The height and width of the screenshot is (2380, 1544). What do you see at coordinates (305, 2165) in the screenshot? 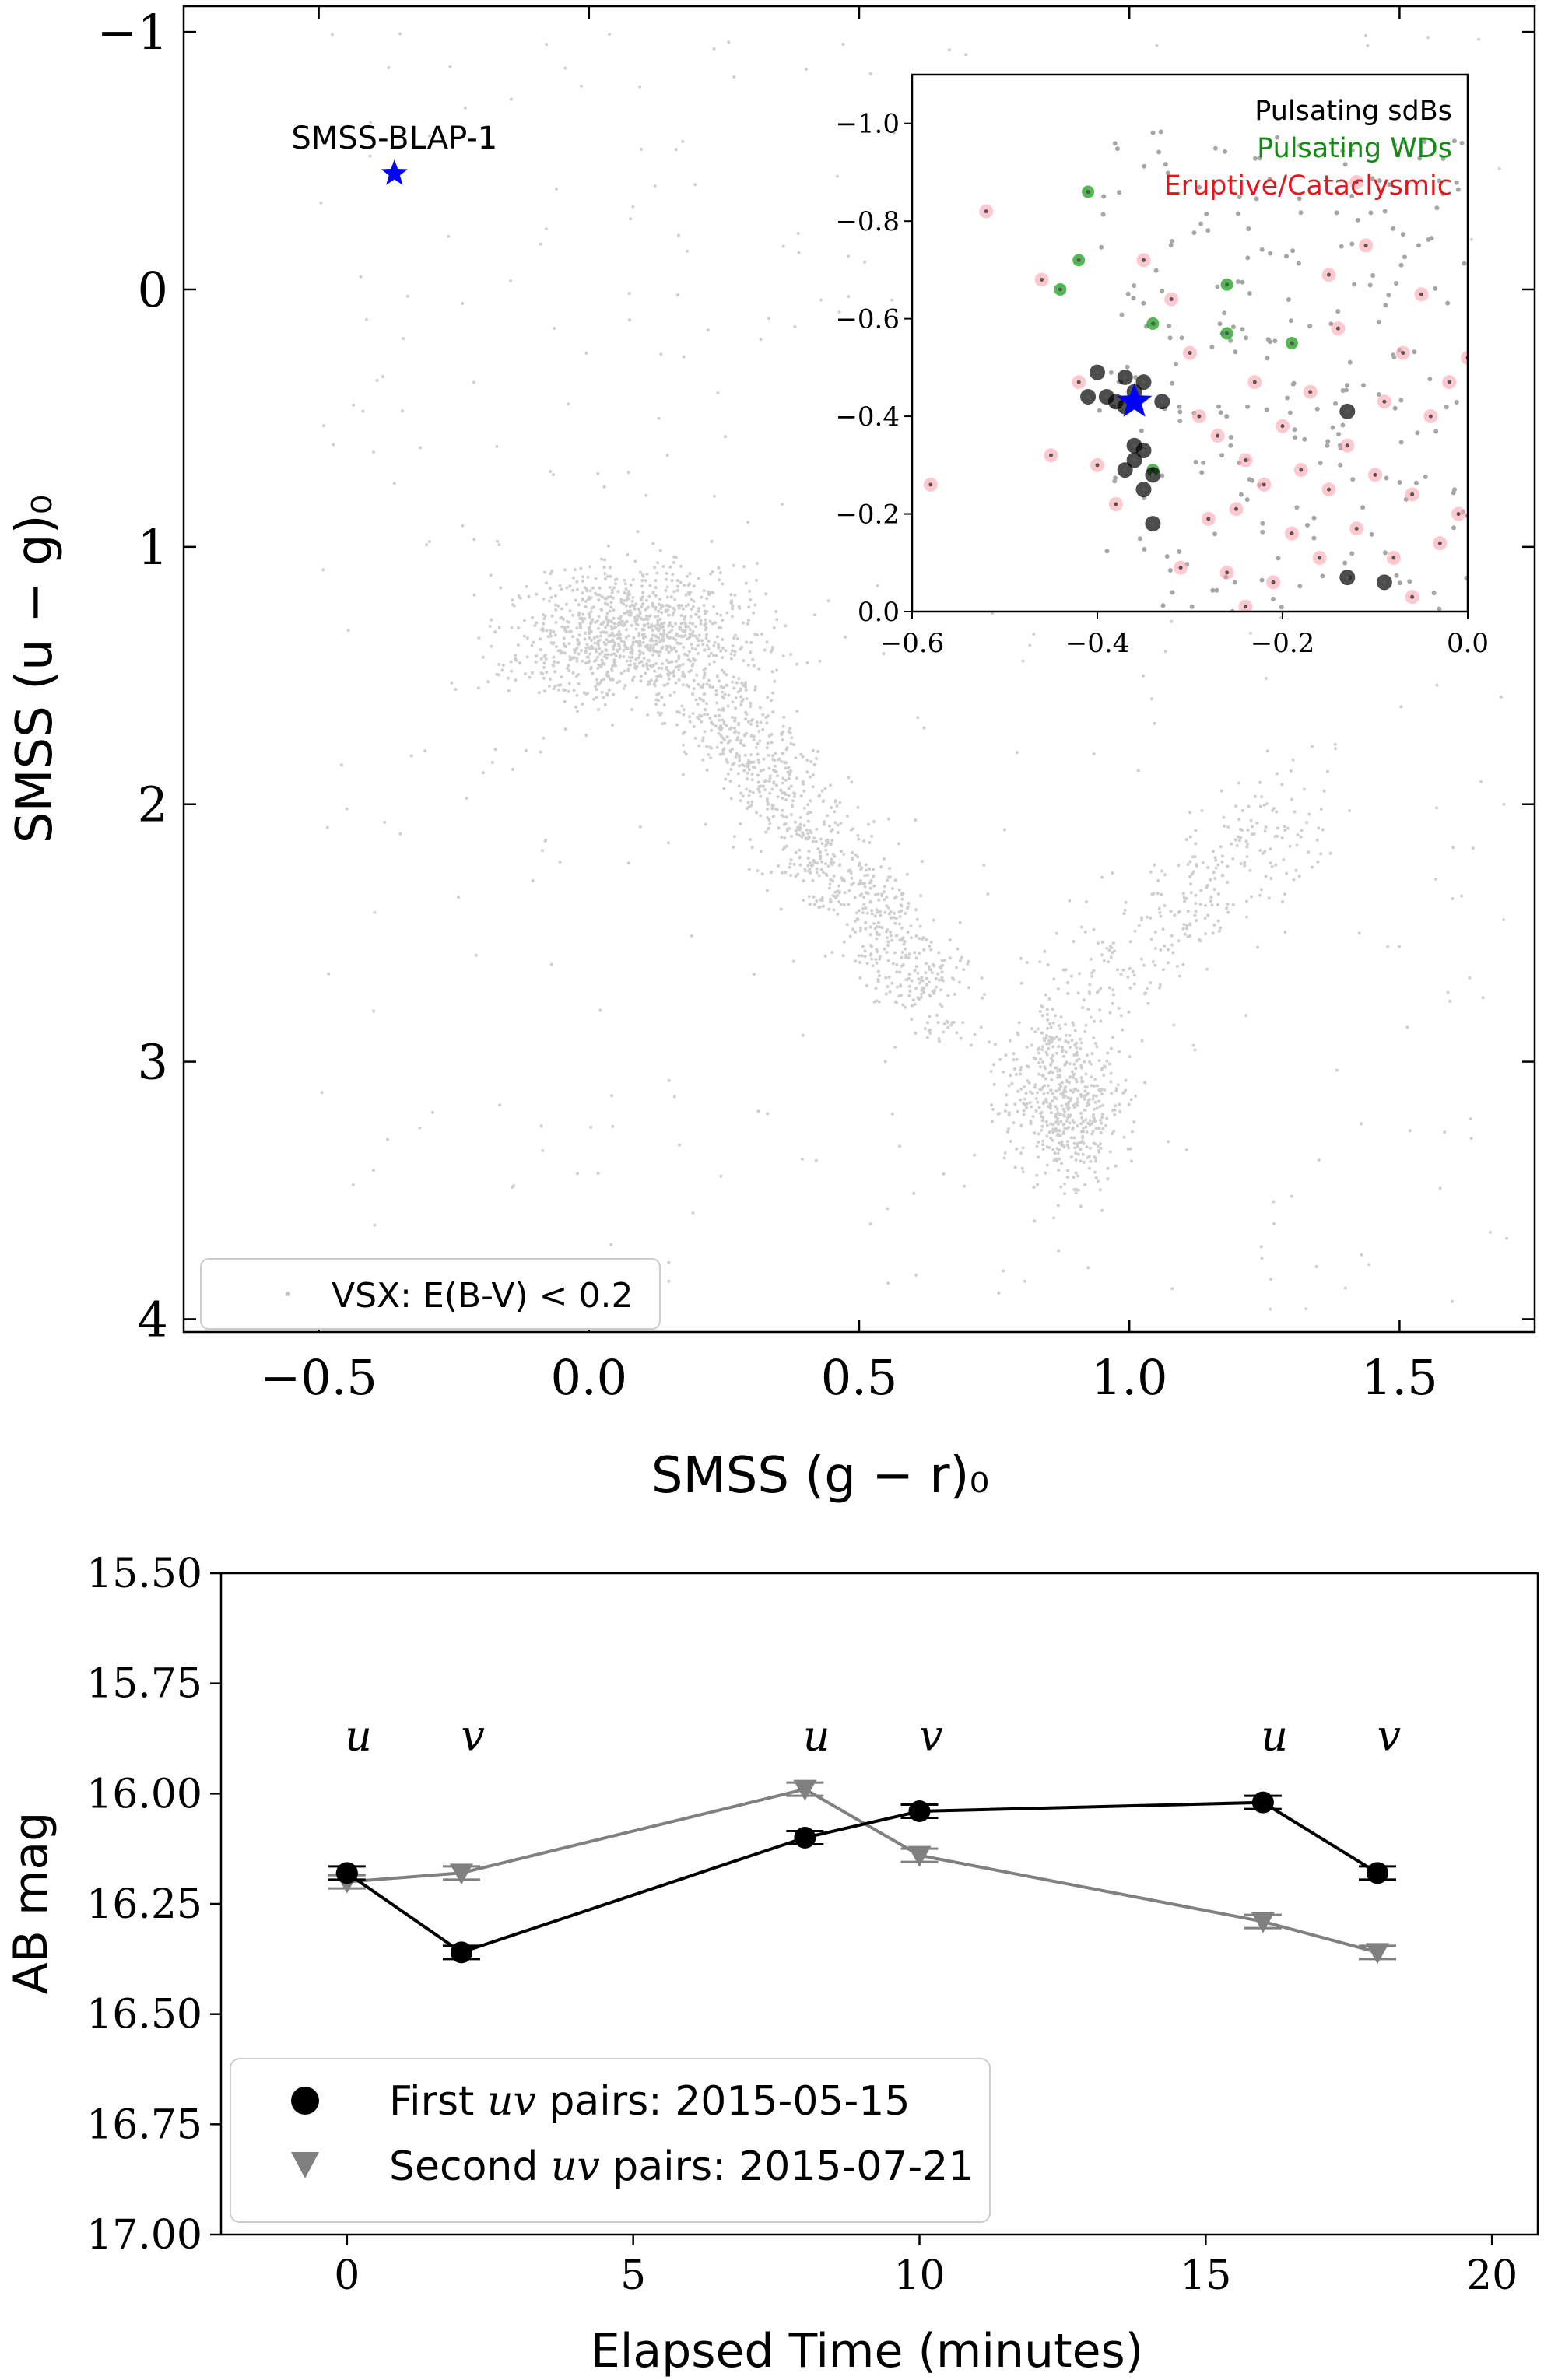
I see `lc-legend-marker-second` at bounding box center [305, 2165].